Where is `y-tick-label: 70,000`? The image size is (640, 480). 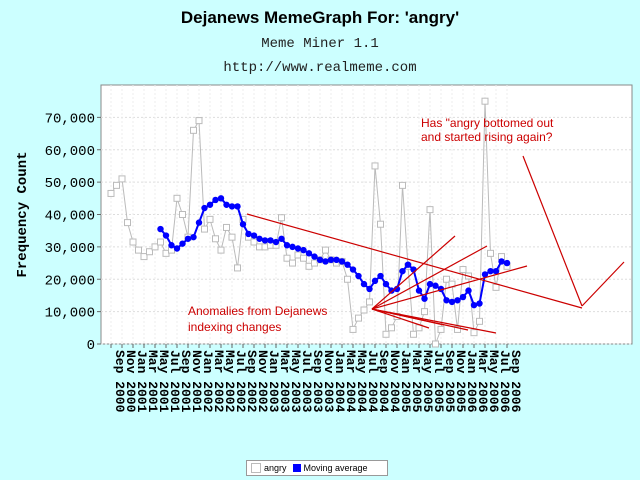
y-tick-label: 70,000 is located at coordinates (70, 119).